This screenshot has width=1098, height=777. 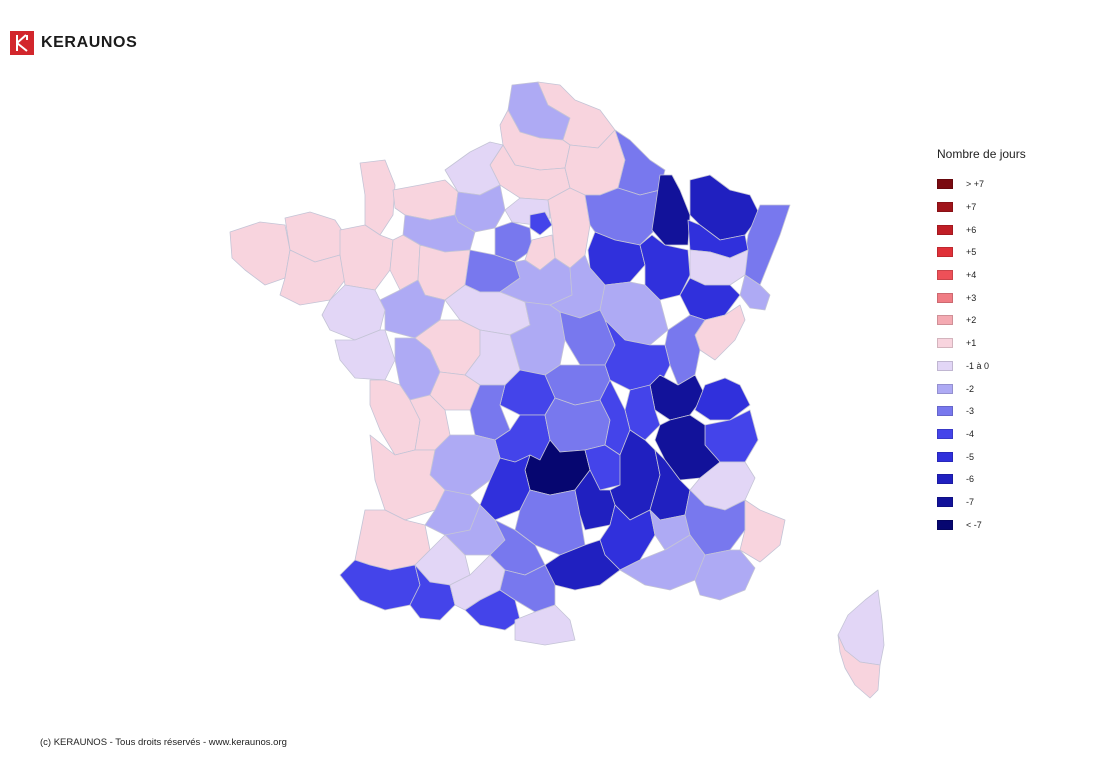 What do you see at coordinates (970, 456) in the screenshot?
I see `legend-label: -5` at bounding box center [970, 456].